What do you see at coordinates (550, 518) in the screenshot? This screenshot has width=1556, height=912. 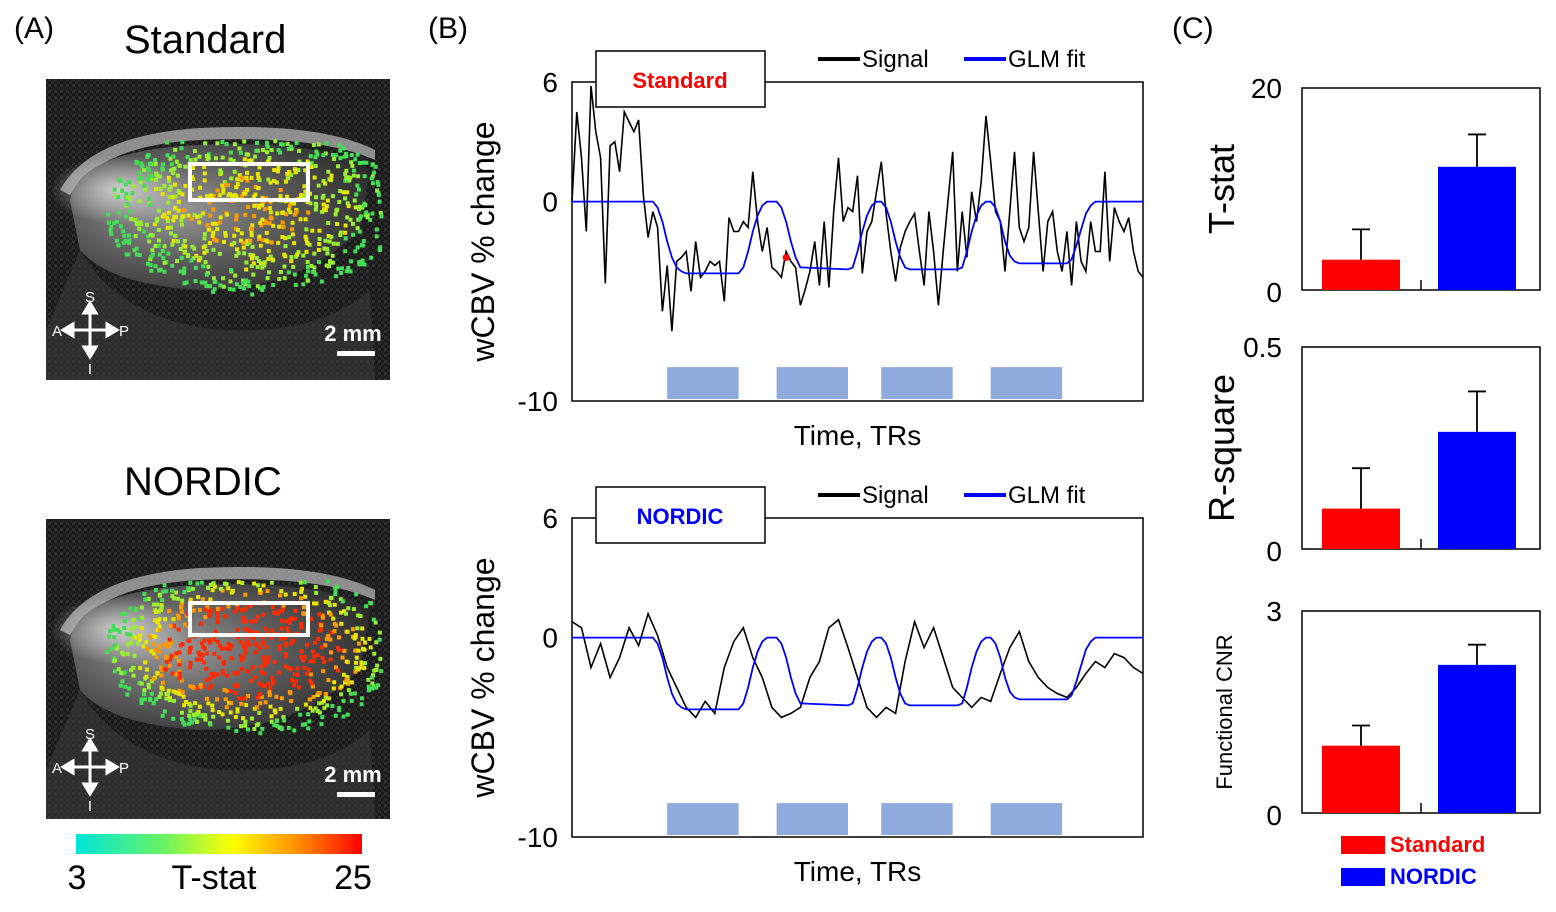 I see `y-tick-label: 6` at bounding box center [550, 518].